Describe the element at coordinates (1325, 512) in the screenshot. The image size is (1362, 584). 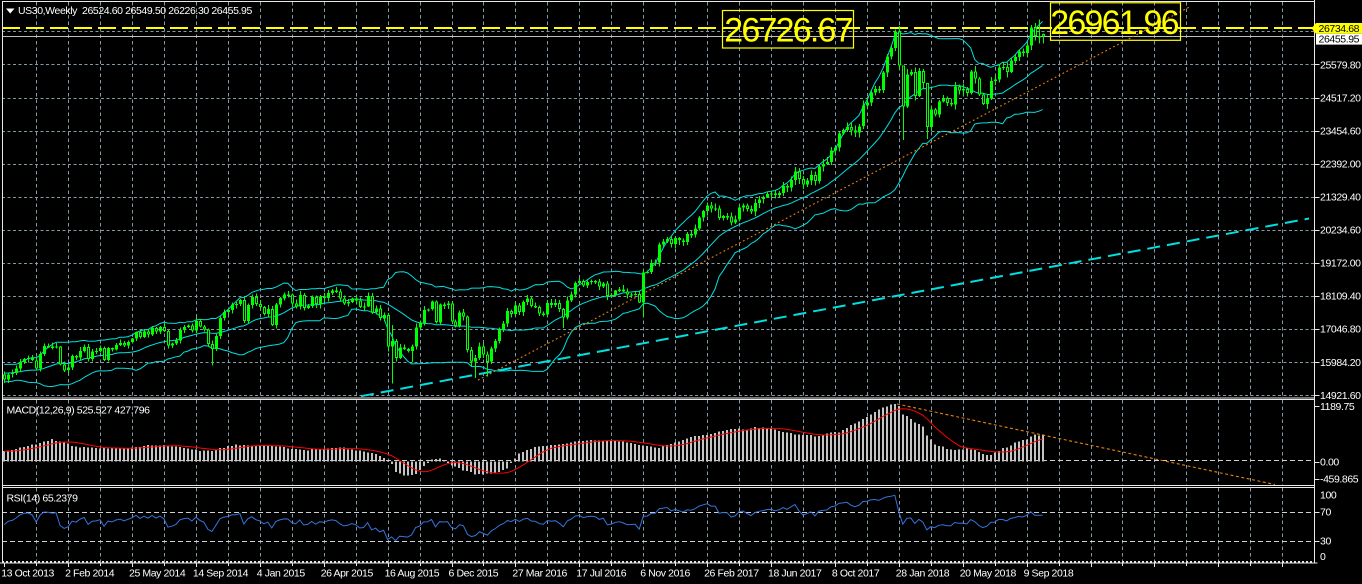
I see `svg-text: 70` at that location.